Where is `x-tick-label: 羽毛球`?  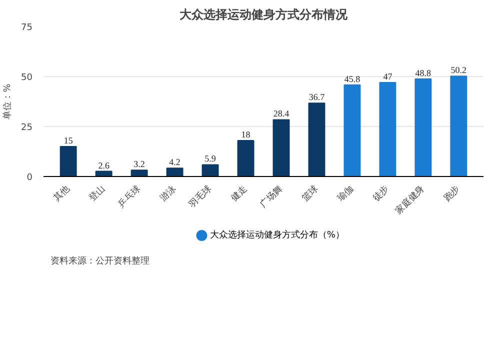 x-tick-label: 羽毛球 is located at coordinates (200, 196).